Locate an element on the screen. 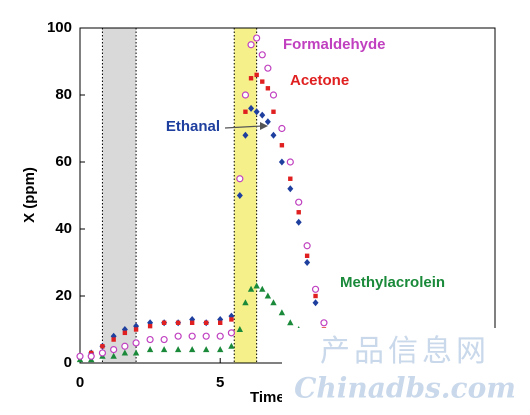  y-tick-label: 60 is located at coordinates (63, 161).